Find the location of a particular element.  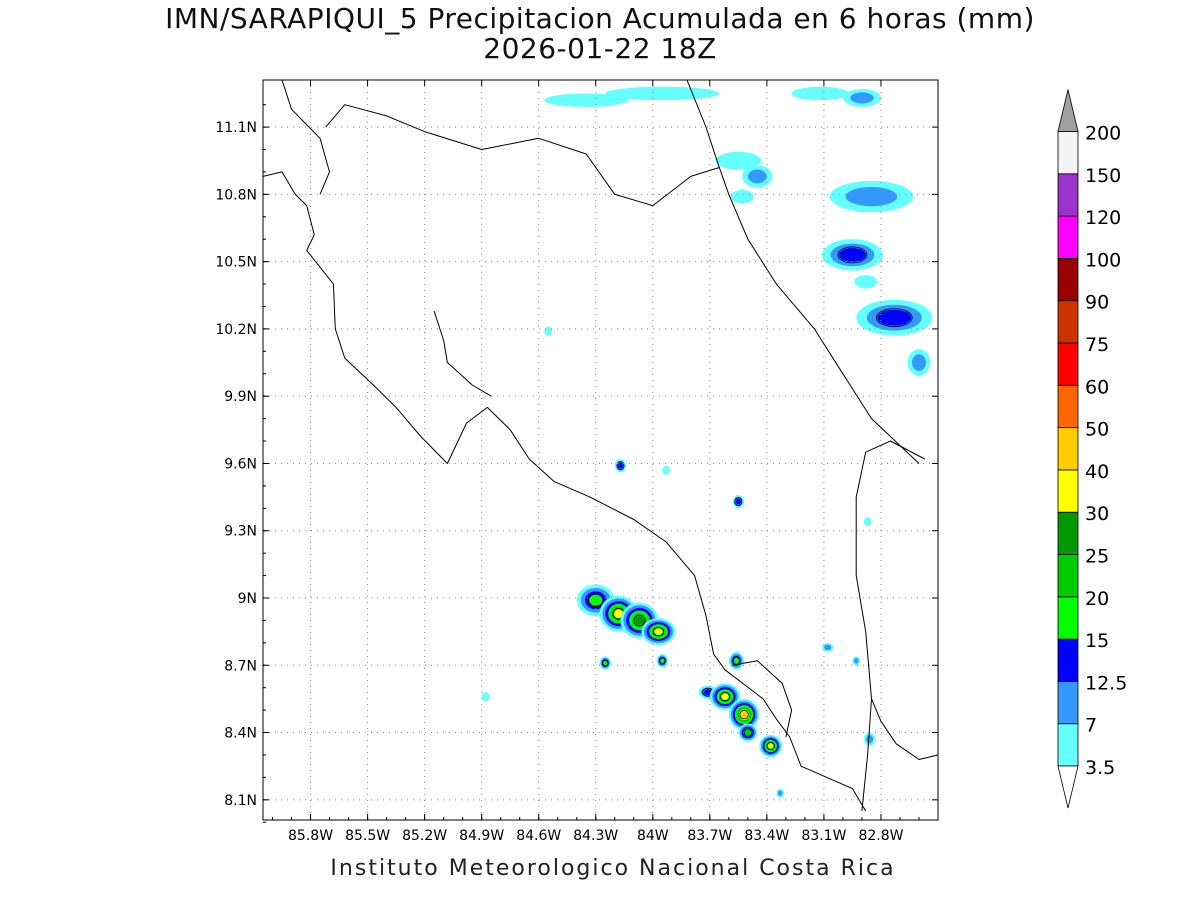

colorbar-label: 150 is located at coordinates (1103, 176).